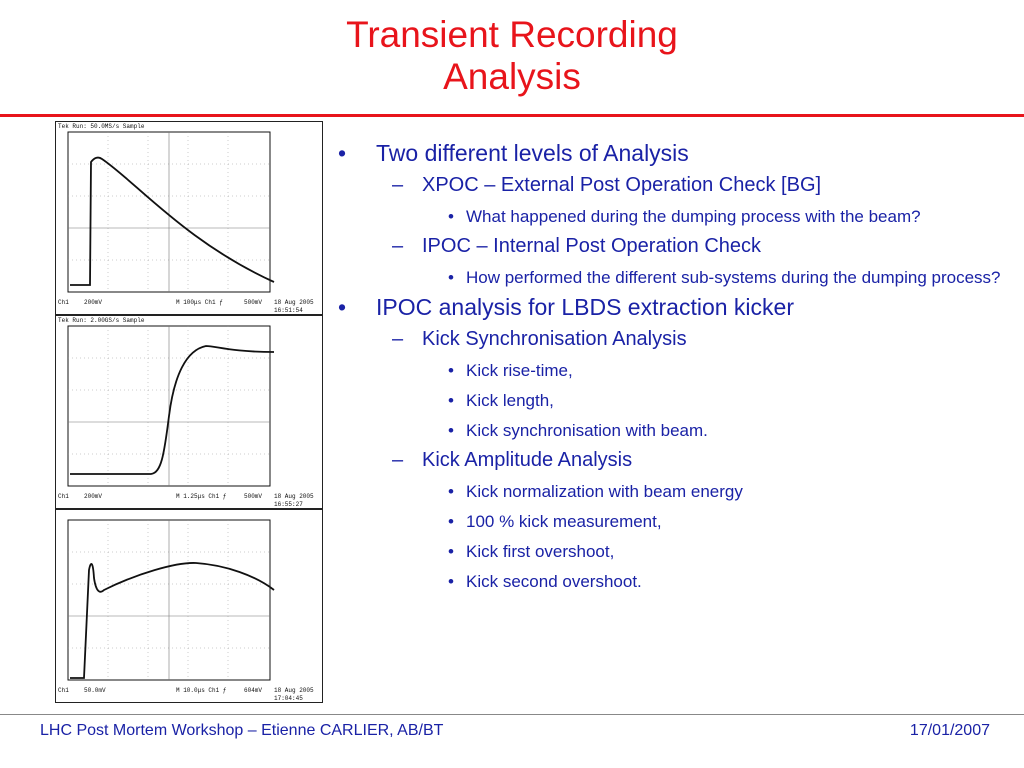 The height and width of the screenshot is (768, 1024). Describe the element at coordinates (253, 690) in the screenshot. I see `scope-trigger: 604mV` at that location.